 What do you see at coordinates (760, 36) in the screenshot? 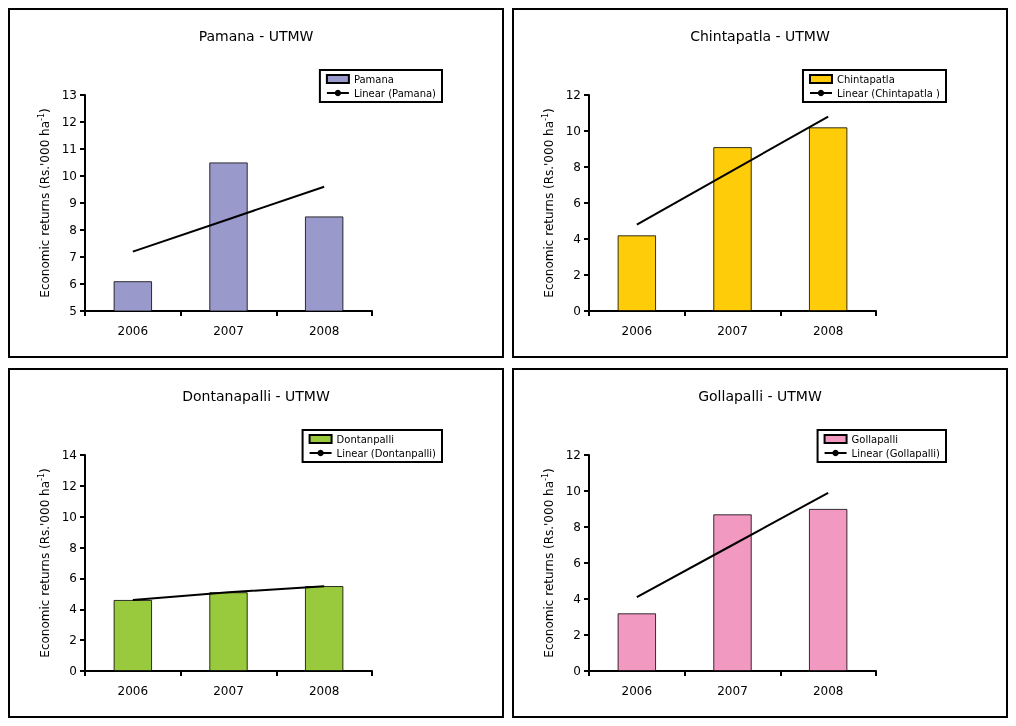
I see `chart-title: Chintapatla - UTMW` at bounding box center [760, 36].